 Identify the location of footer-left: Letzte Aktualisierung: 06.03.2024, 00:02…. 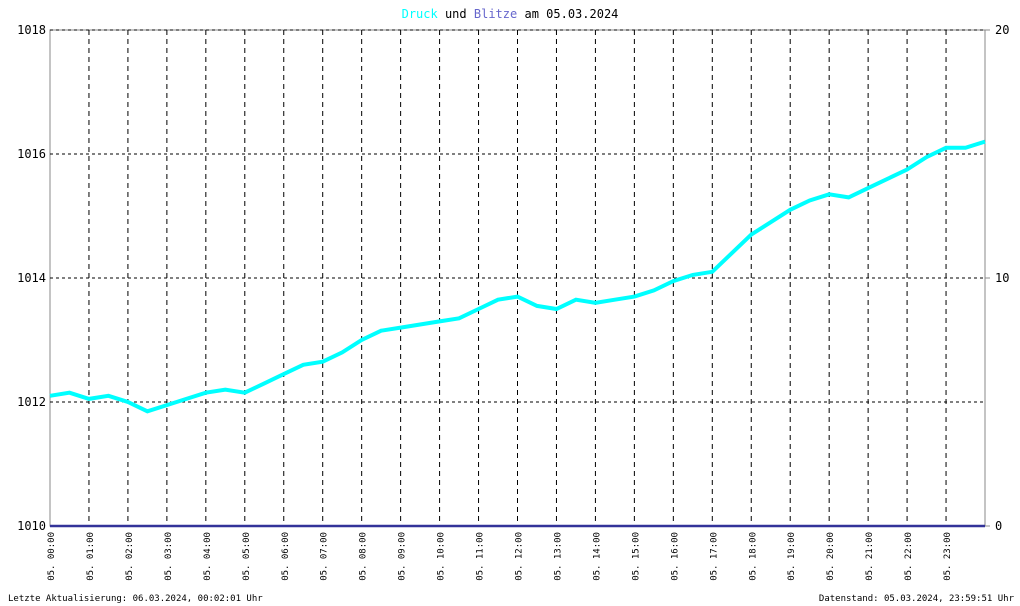
(135, 599).